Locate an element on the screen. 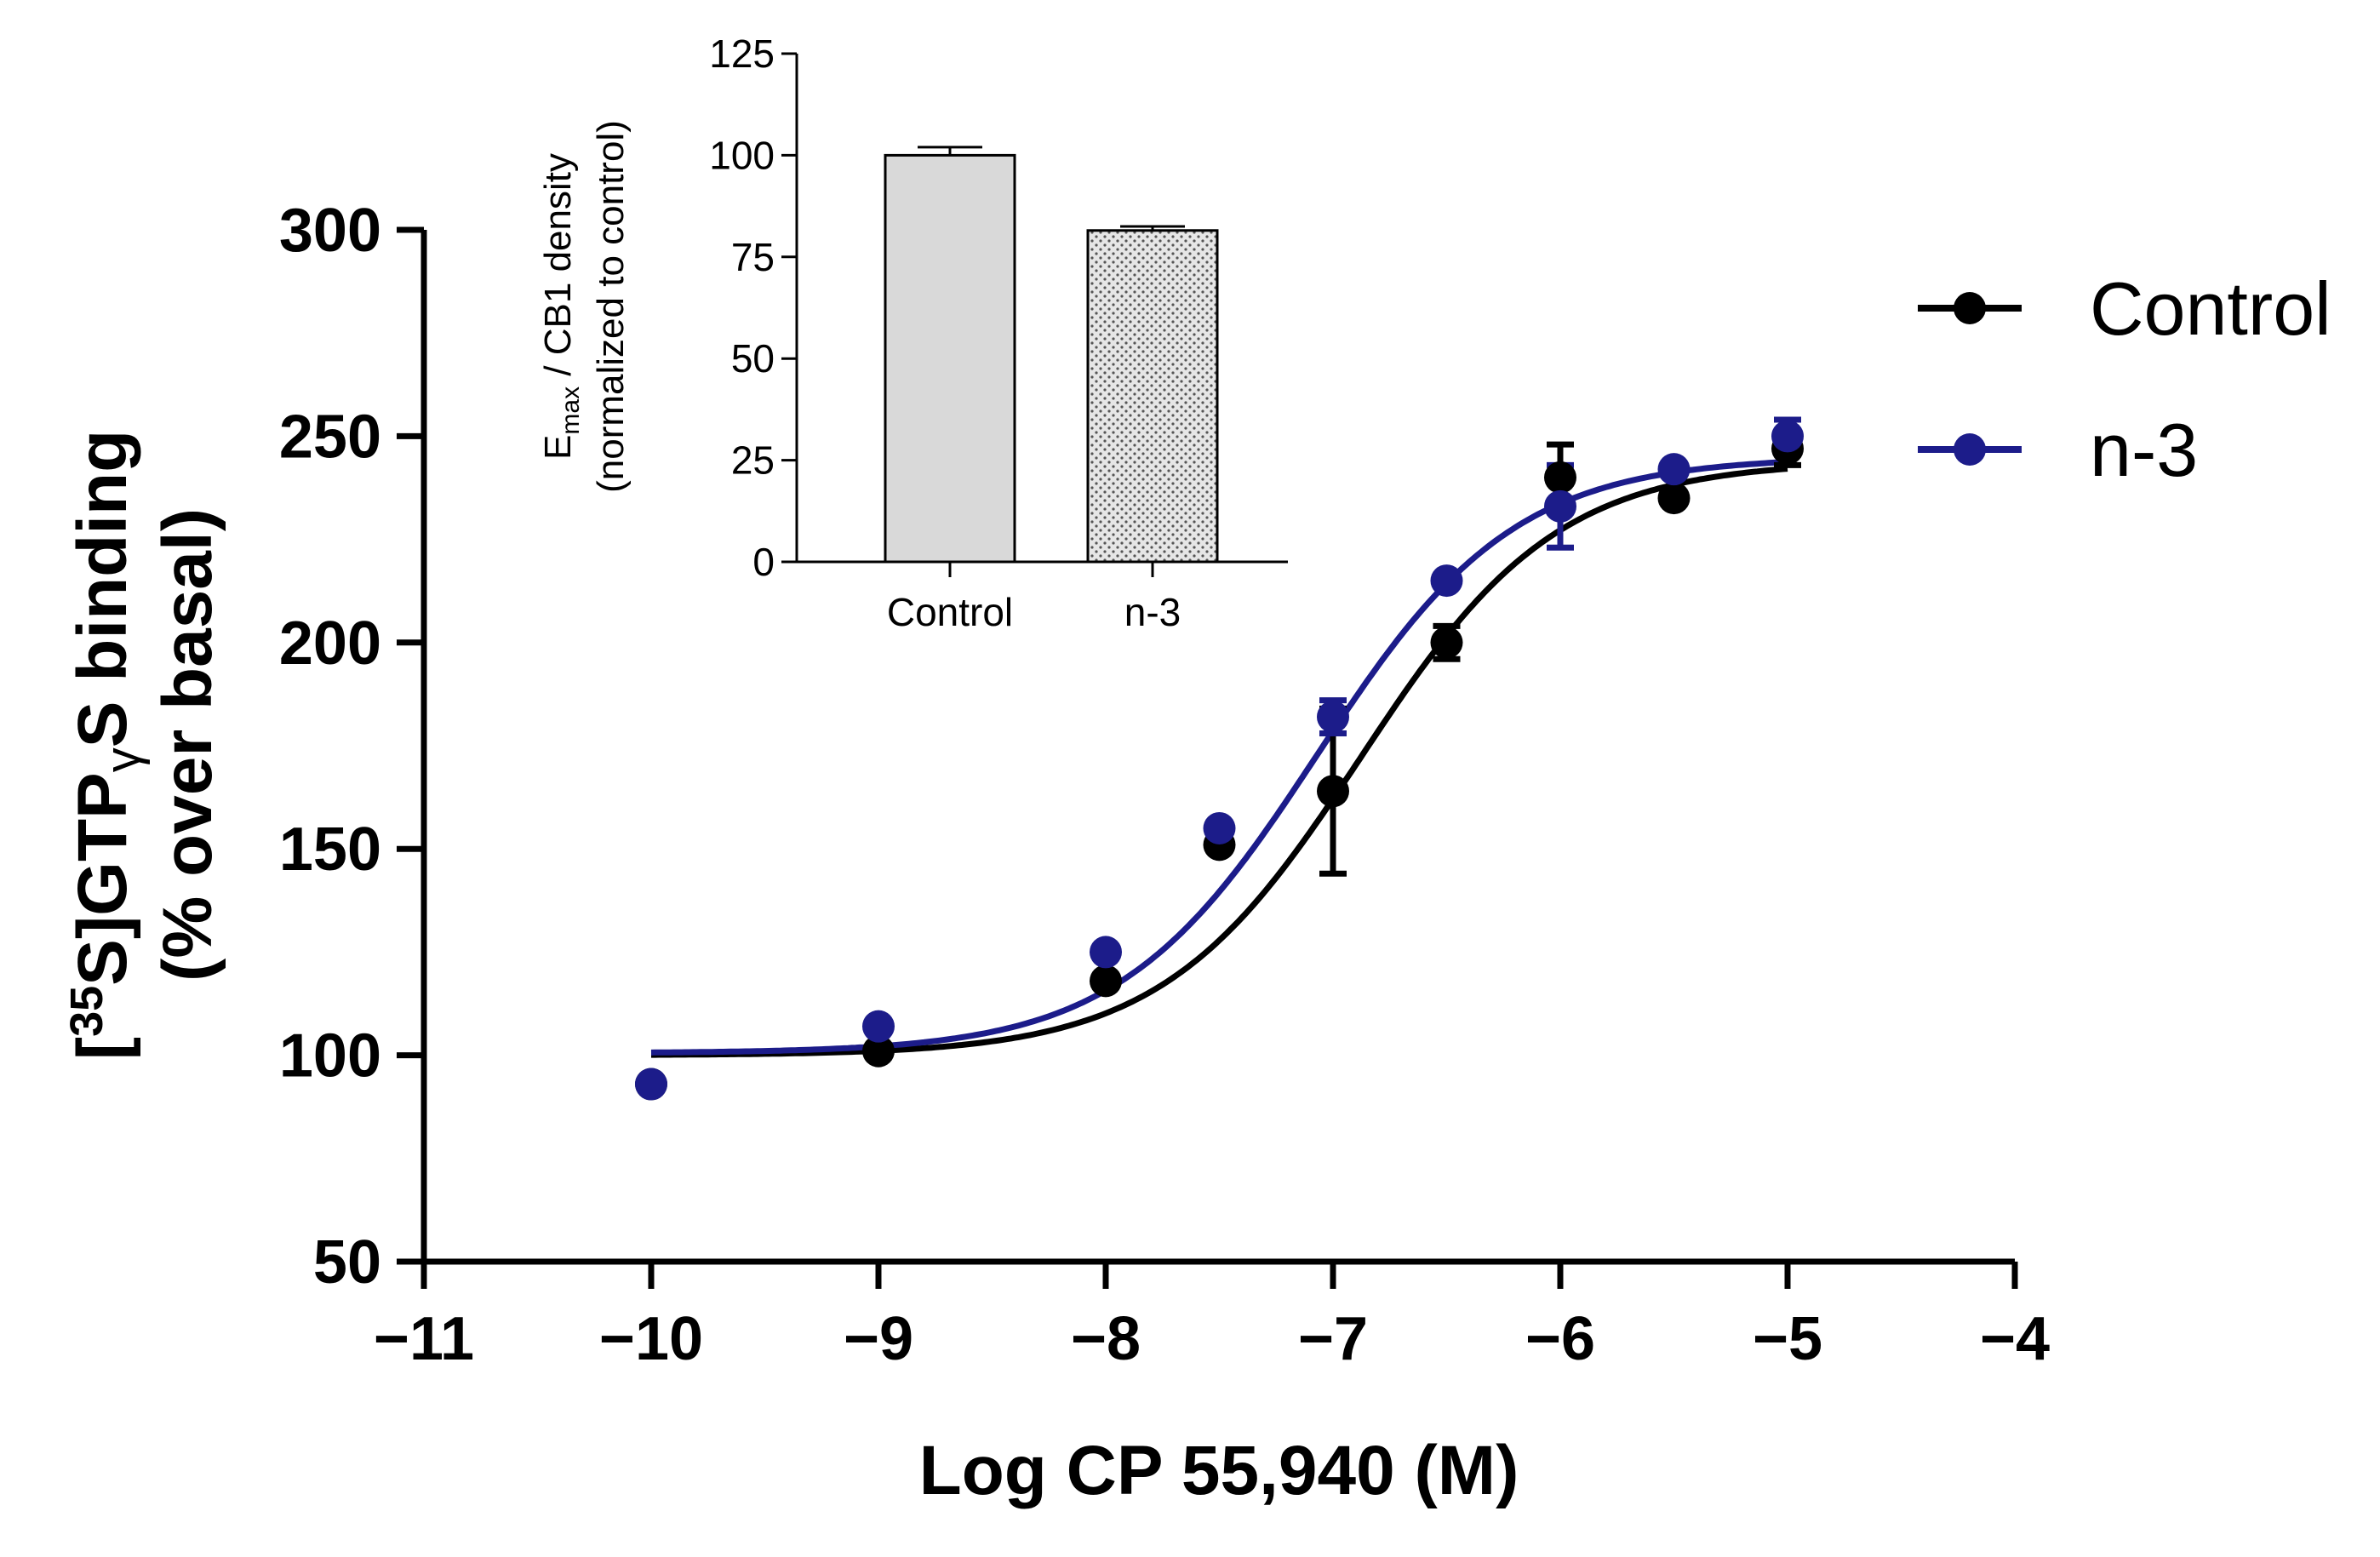  inset-y-ticks: 0 25 50 75 100 125 is located at coordinates (753, 307).